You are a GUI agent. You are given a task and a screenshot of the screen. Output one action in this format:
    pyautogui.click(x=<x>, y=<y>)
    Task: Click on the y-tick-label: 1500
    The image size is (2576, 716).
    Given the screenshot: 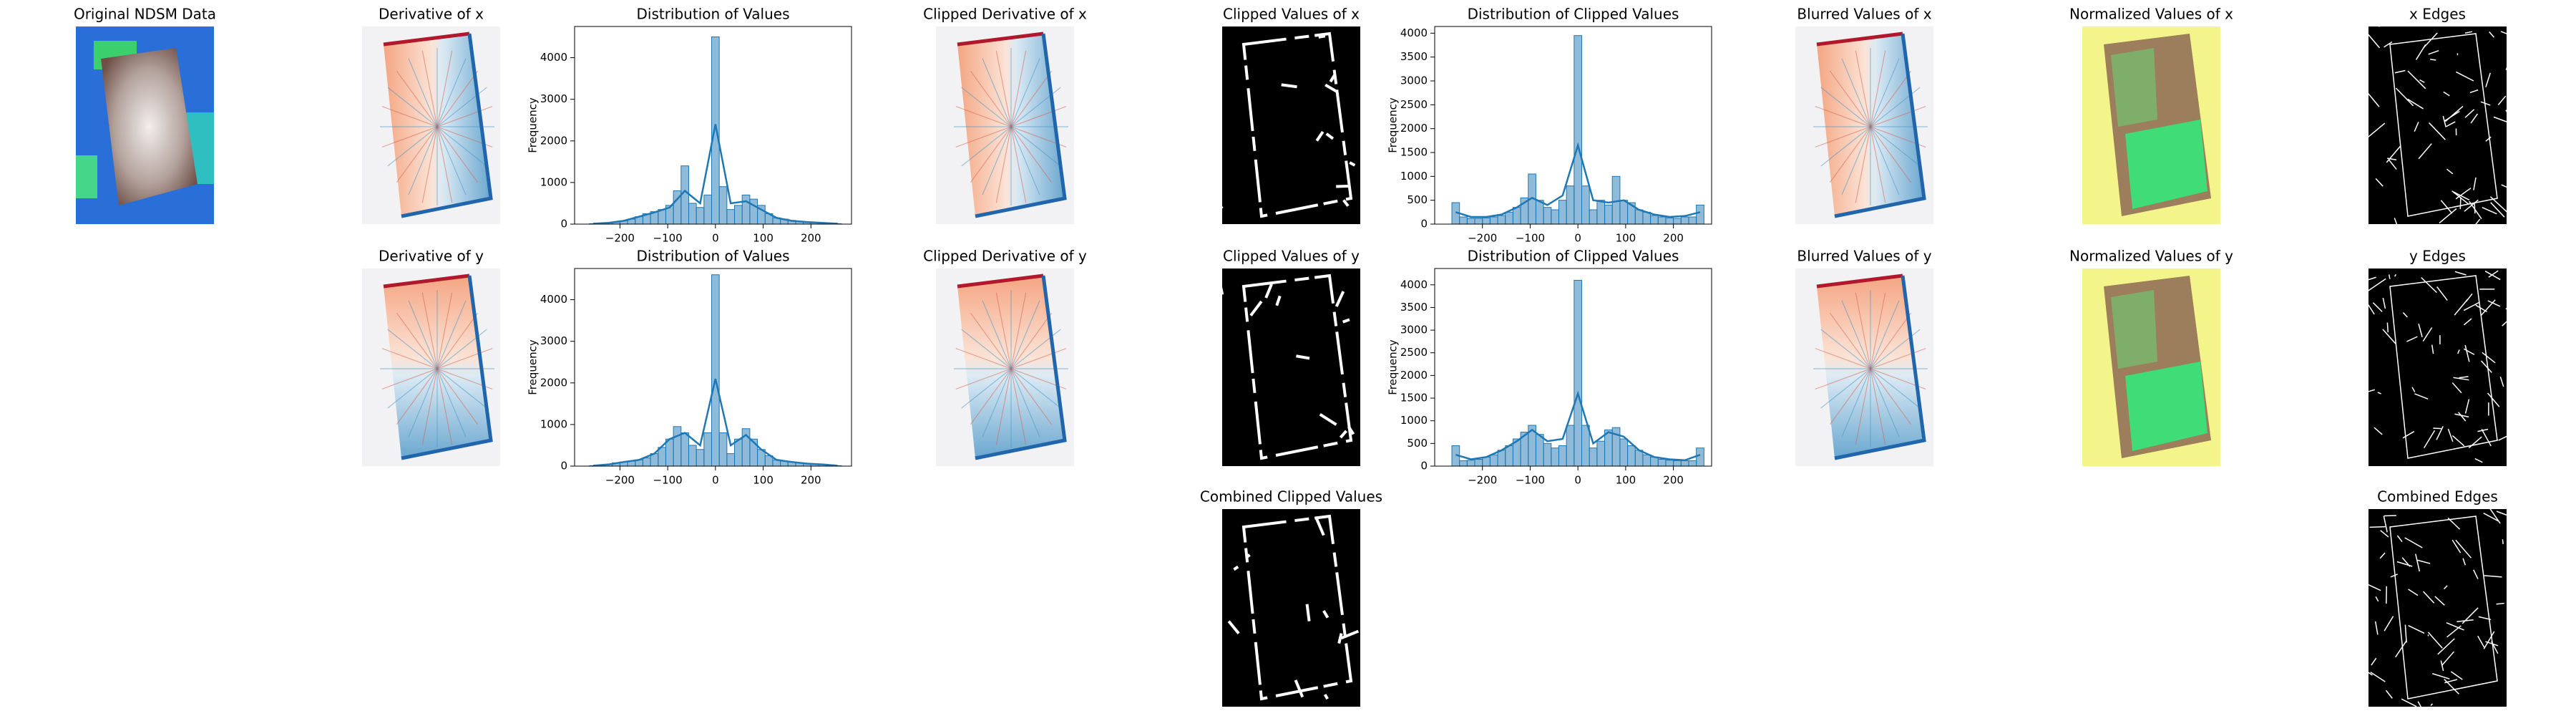 What is the action you would take?
    pyautogui.click(x=1414, y=398)
    